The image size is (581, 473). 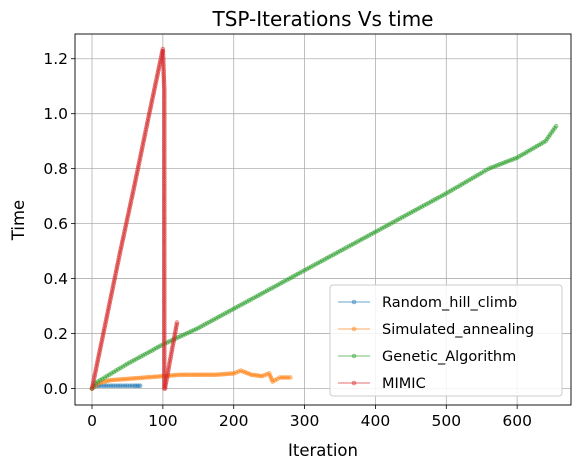 What do you see at coordinates (55, 59) in the screenshot?
I see `y-tick-label: 1.2` at bounding box center [55, 59].